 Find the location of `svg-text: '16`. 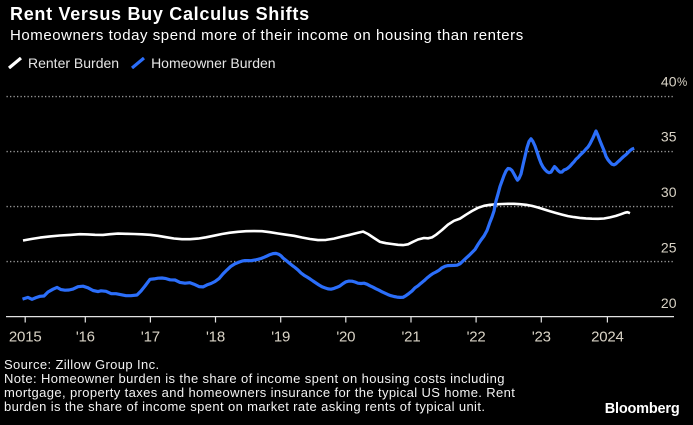

svg-text: '16 is located at coordinates (85, 337).